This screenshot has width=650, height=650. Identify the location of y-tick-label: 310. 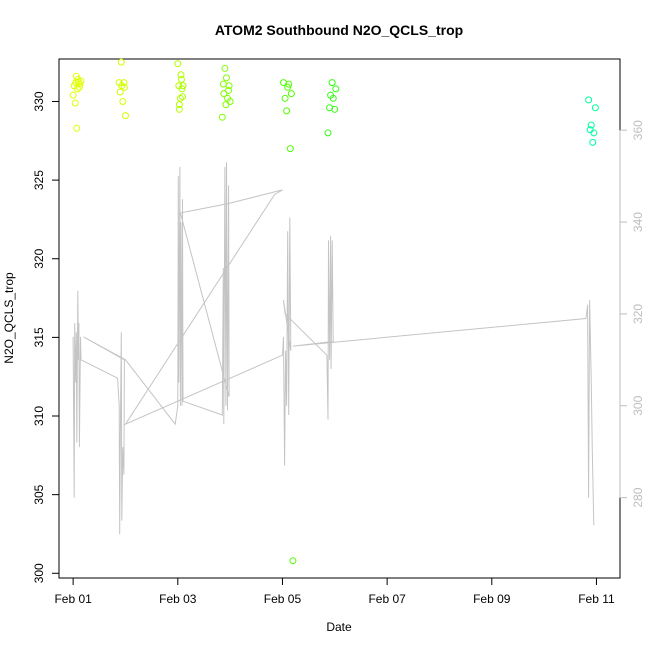
(39, 416).